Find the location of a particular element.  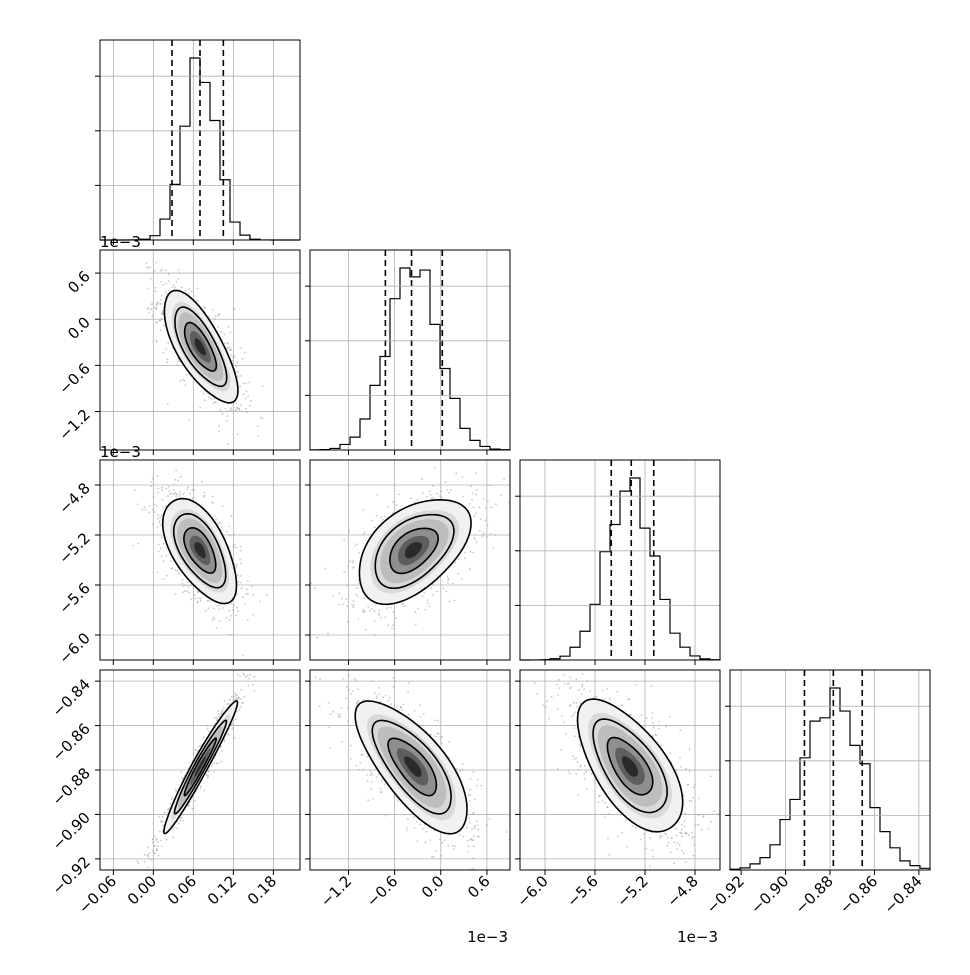

density-layer is located at coordinates (200, 562).